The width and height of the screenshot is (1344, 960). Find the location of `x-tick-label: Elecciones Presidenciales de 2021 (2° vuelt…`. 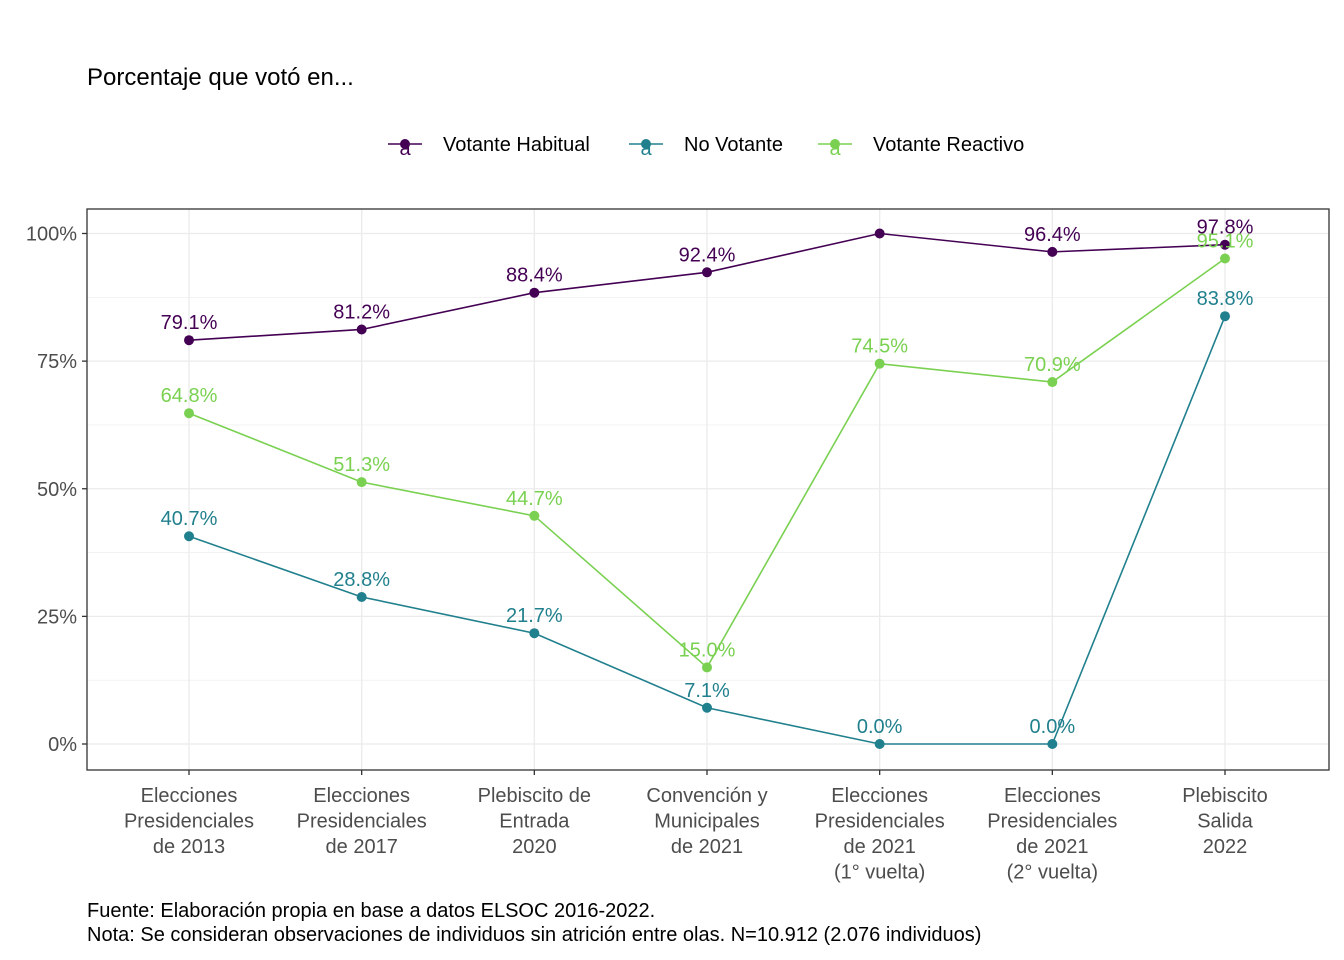

x-tick-label: Elecciones Presidenciales de 2021 (2° vuelt… is located at coordinates (1052, 834).